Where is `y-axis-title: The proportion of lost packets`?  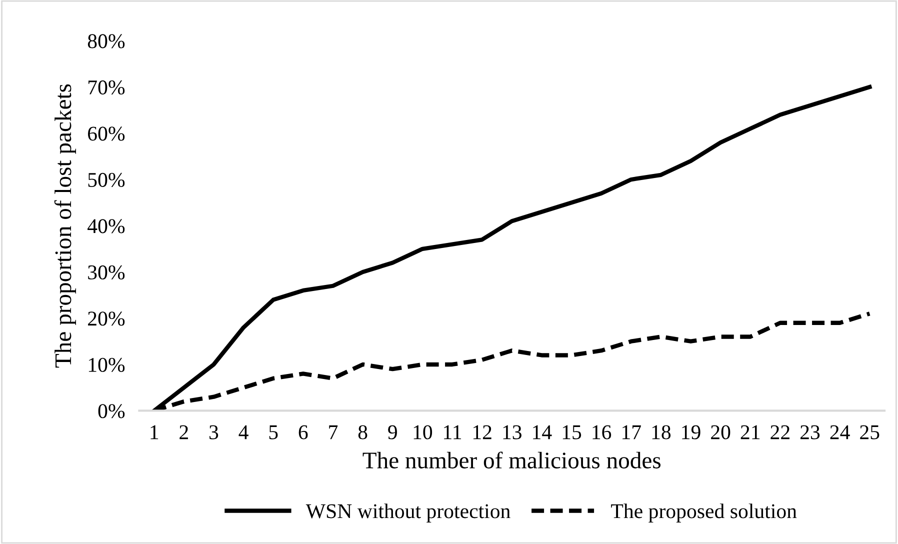 y-axis-title: The proportion of lost packets is located at coordinates (65, 226).